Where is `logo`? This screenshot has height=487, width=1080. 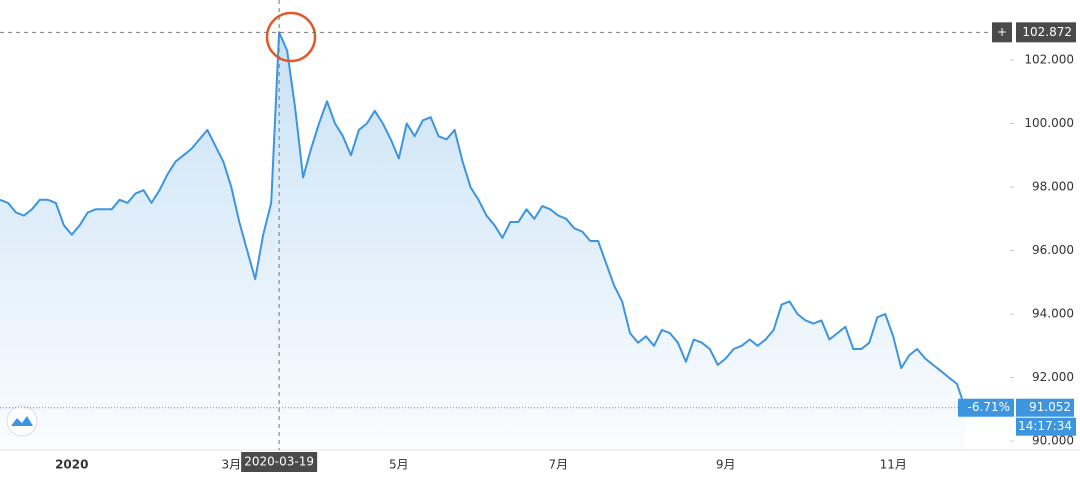 logo is located at coordinates (22, 421).